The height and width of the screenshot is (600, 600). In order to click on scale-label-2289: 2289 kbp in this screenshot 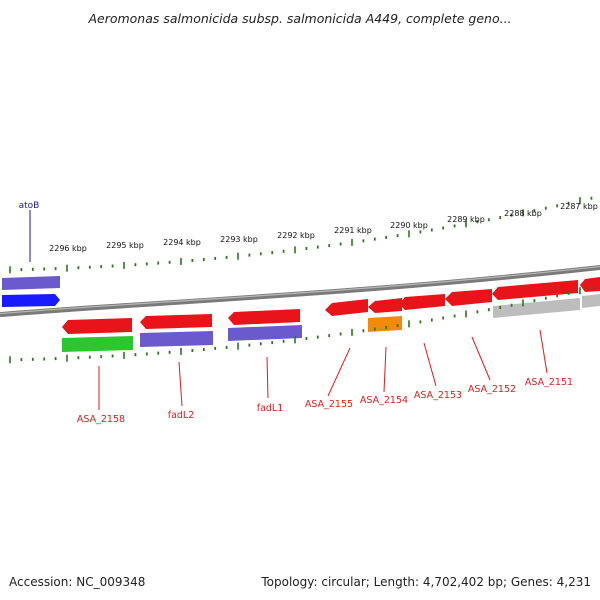, I will do `click(466, 219)`.